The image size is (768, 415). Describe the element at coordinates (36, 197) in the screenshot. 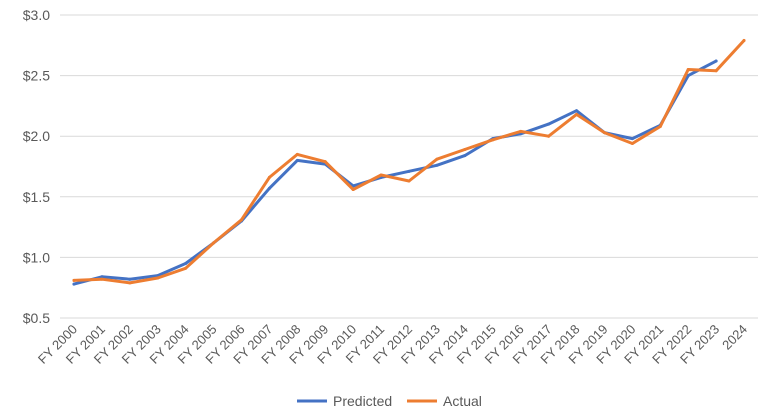

I see `y-tick-label: $1.5` at that location.